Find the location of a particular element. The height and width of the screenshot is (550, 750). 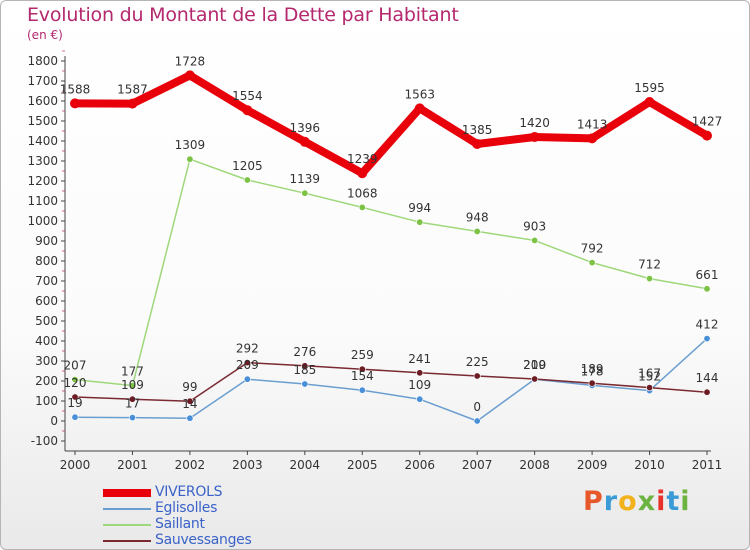

data-label-eglisolles: 19 is located at coordinates (74, 403).